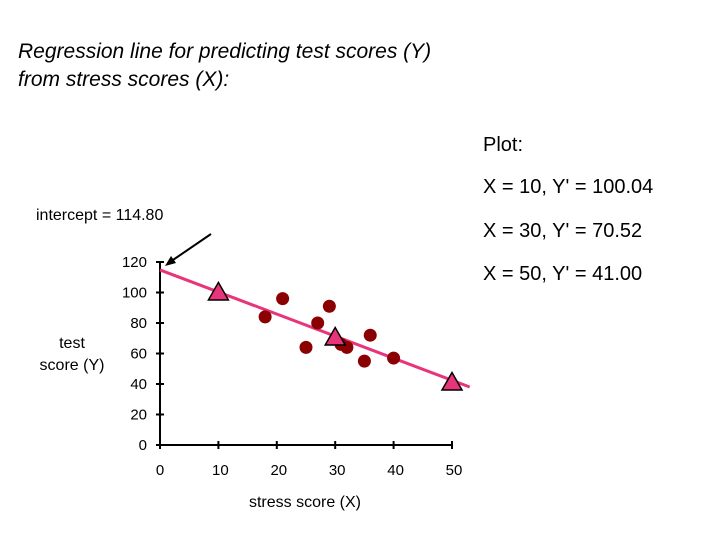 This screenshot has height=540, width=720. Describe the element at coordinates (134, 262) in the screenshot. I see `y-tick-label: 120` at that location.